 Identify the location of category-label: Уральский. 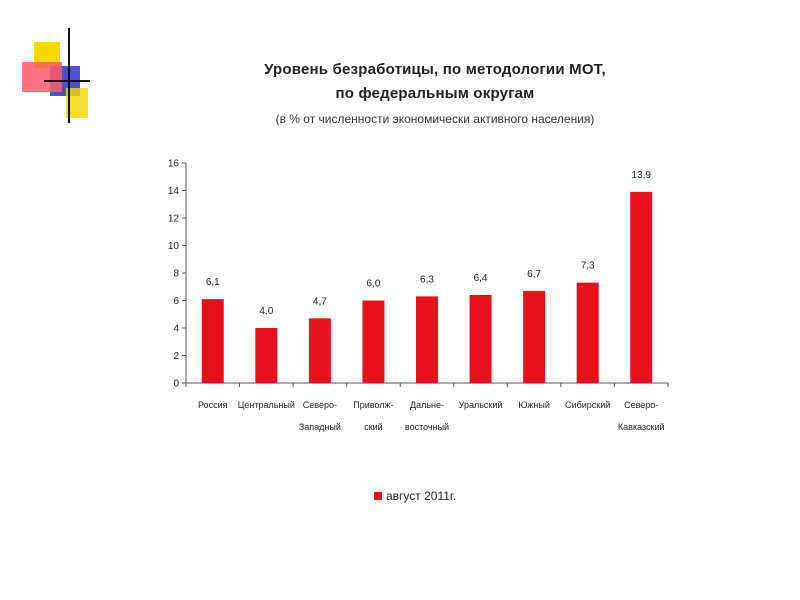
(481, 405).